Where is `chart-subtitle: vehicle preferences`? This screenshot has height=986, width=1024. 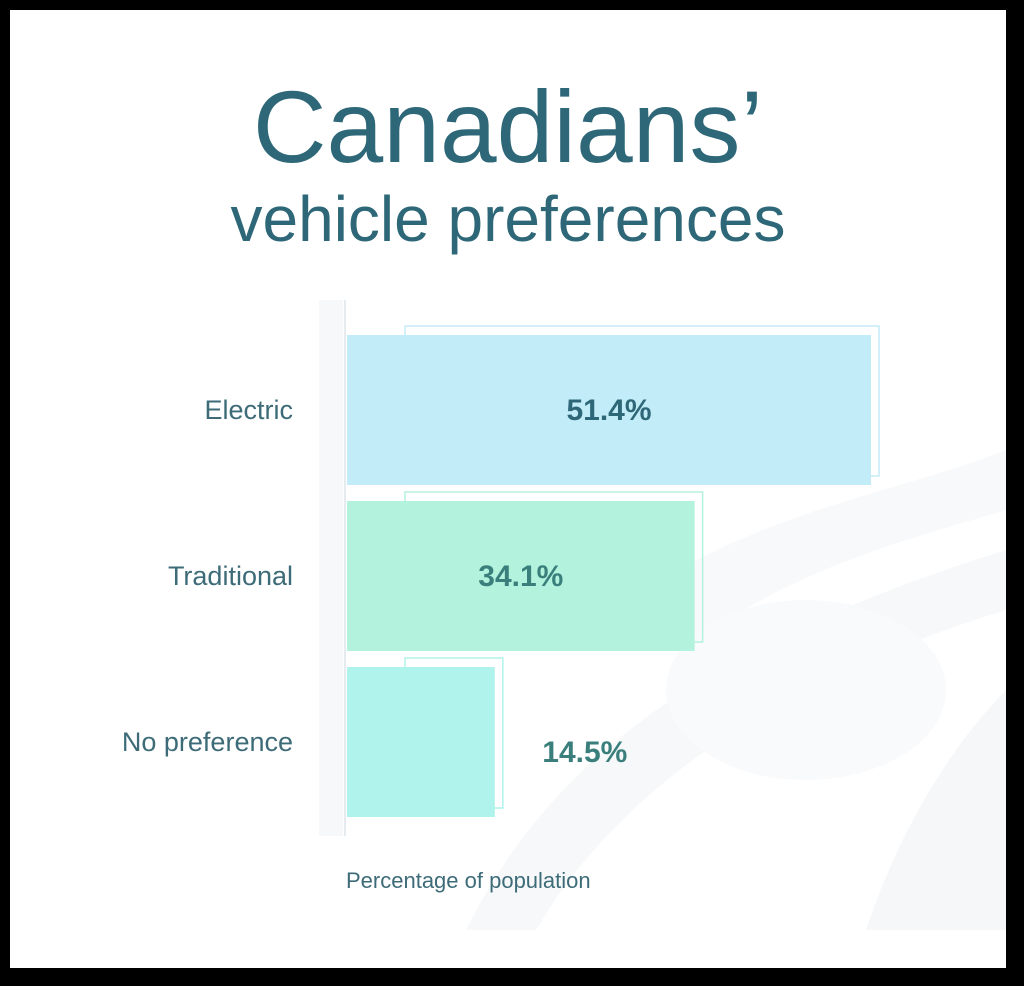
chart-subtitle: vehicle preferences is located at coordinates (508, 219).